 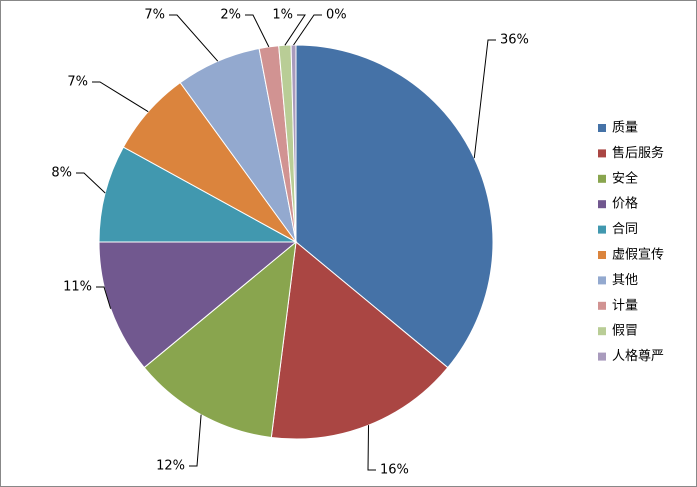 What do you see at coordinates (625, 178) in the screenshot?
I see `legend-label: 安全` at bounding box center [625, 178].